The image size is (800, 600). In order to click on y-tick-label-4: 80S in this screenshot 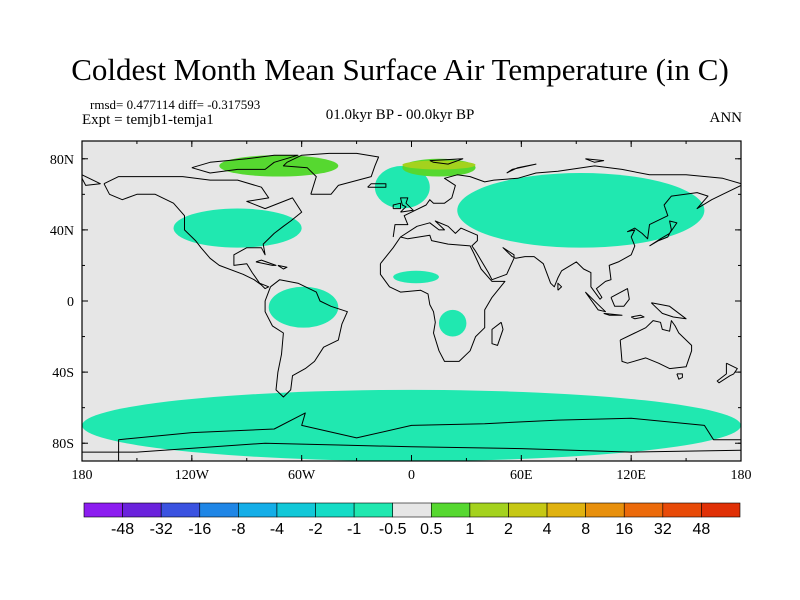, I will do `click(63, 444)`.